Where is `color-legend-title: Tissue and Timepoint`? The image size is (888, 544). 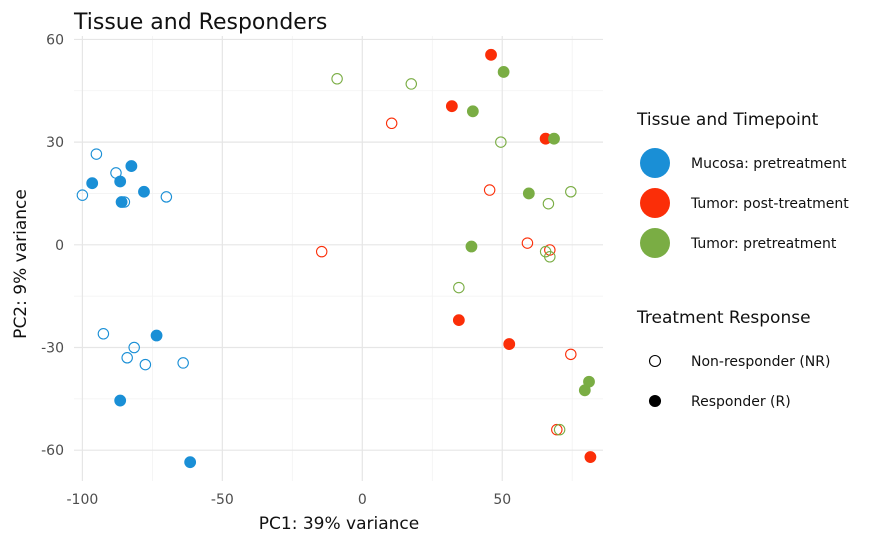
color-legend-title: Tissue and Timepoint is located at coordinates (727, 120).